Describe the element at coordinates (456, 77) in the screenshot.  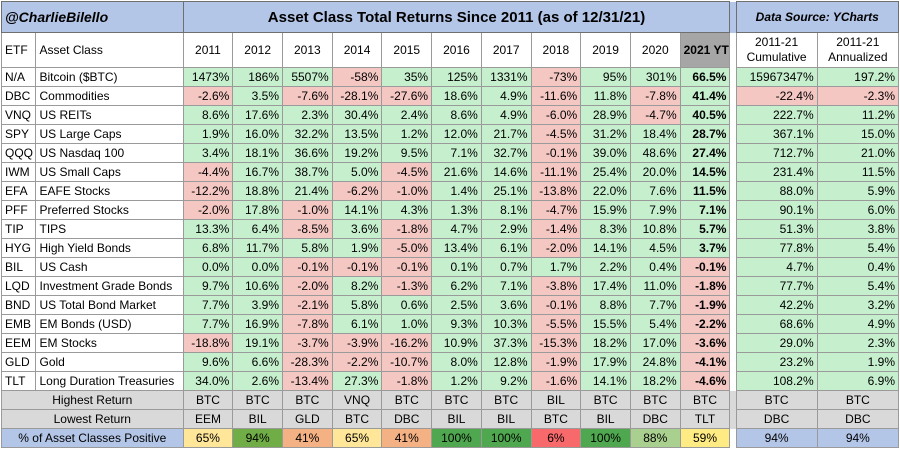
I see `return-value: 125%` at that location.